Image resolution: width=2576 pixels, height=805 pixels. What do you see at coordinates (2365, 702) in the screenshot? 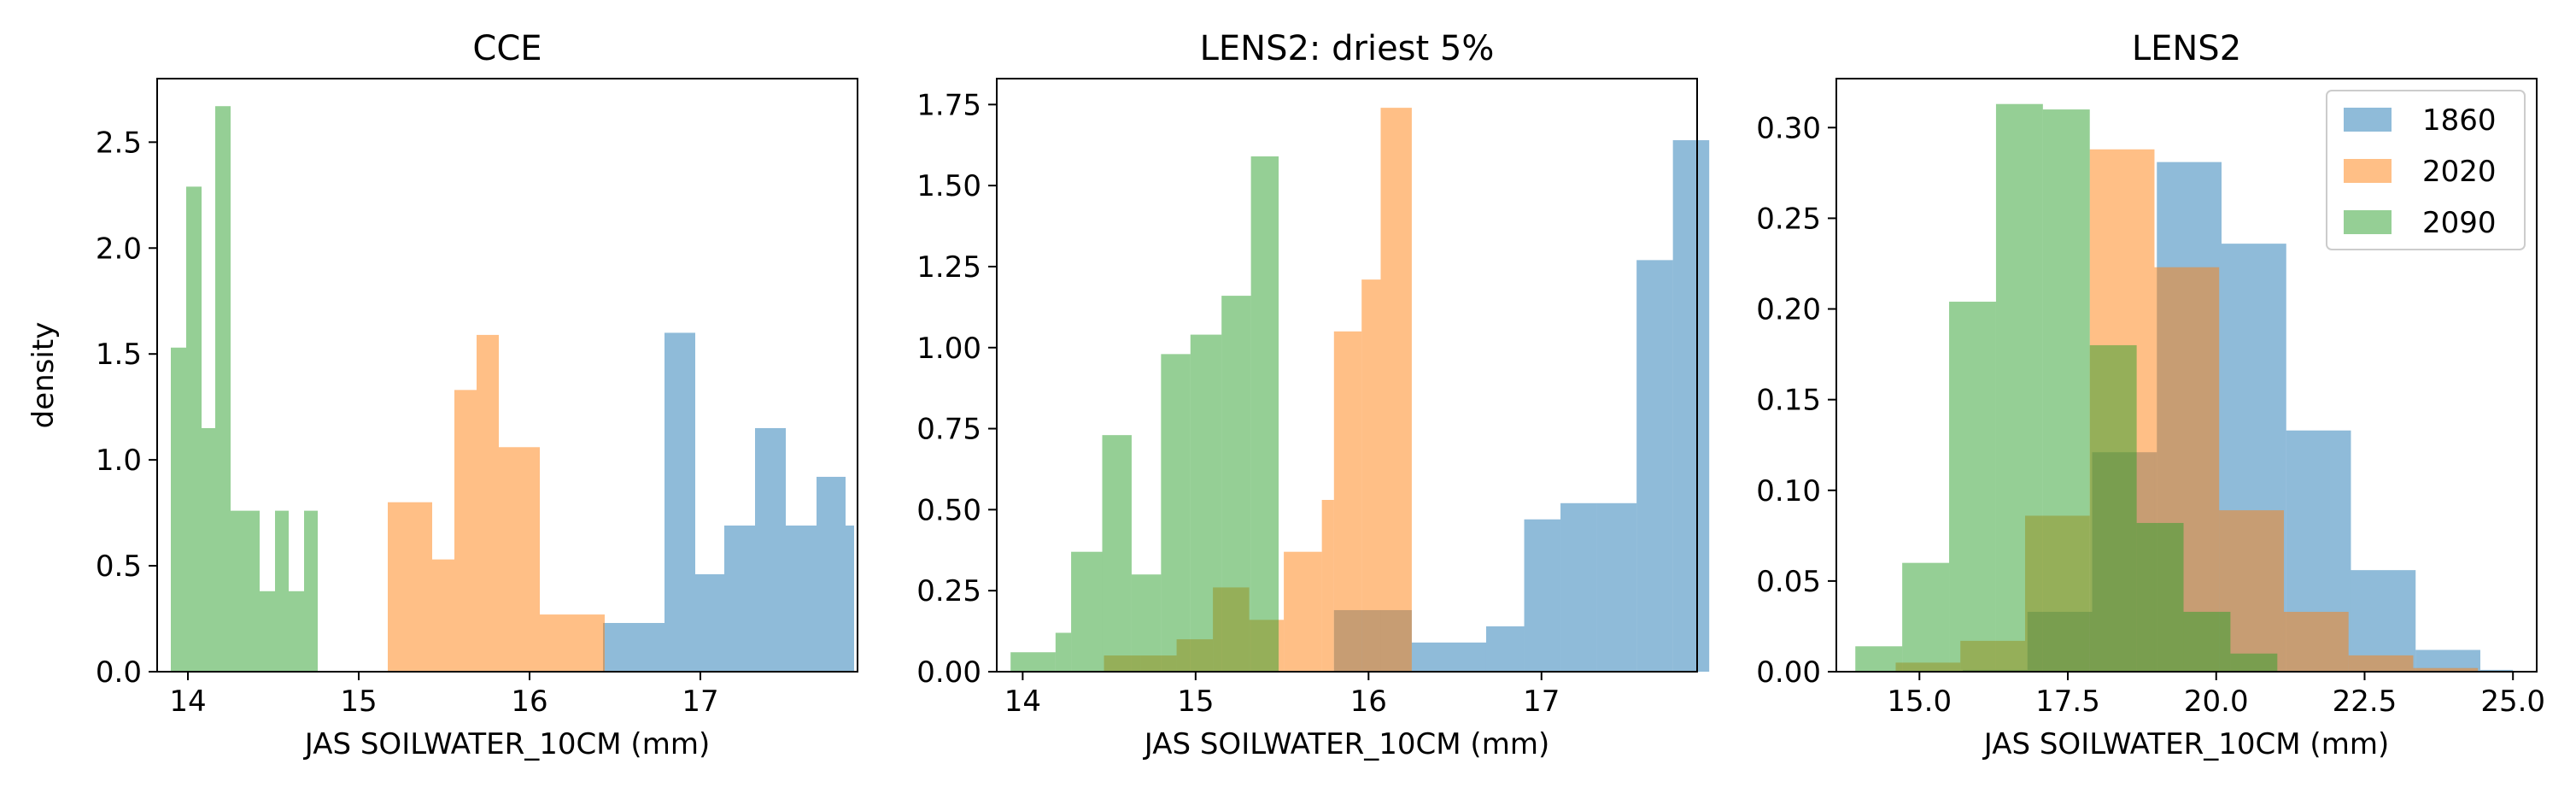
I see `x-tick-label: 22.5` at bounding box center [2365, 702].